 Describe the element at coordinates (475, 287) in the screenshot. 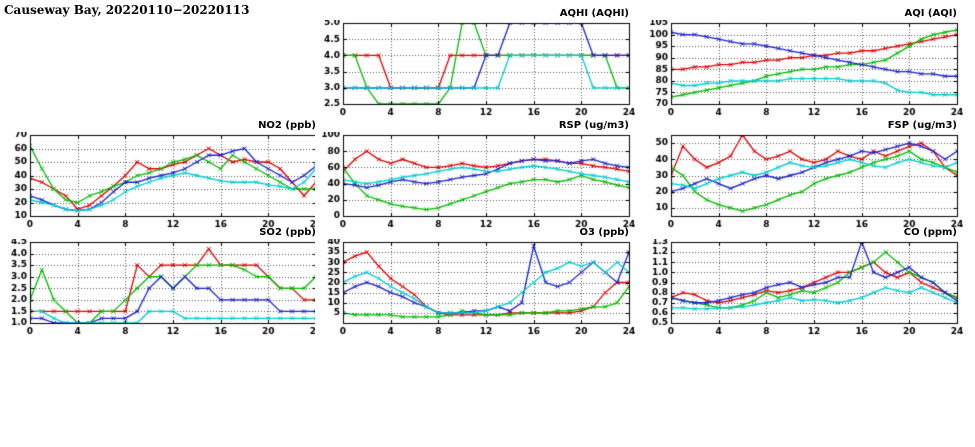

I see `chart-canvas-o3` at that location.